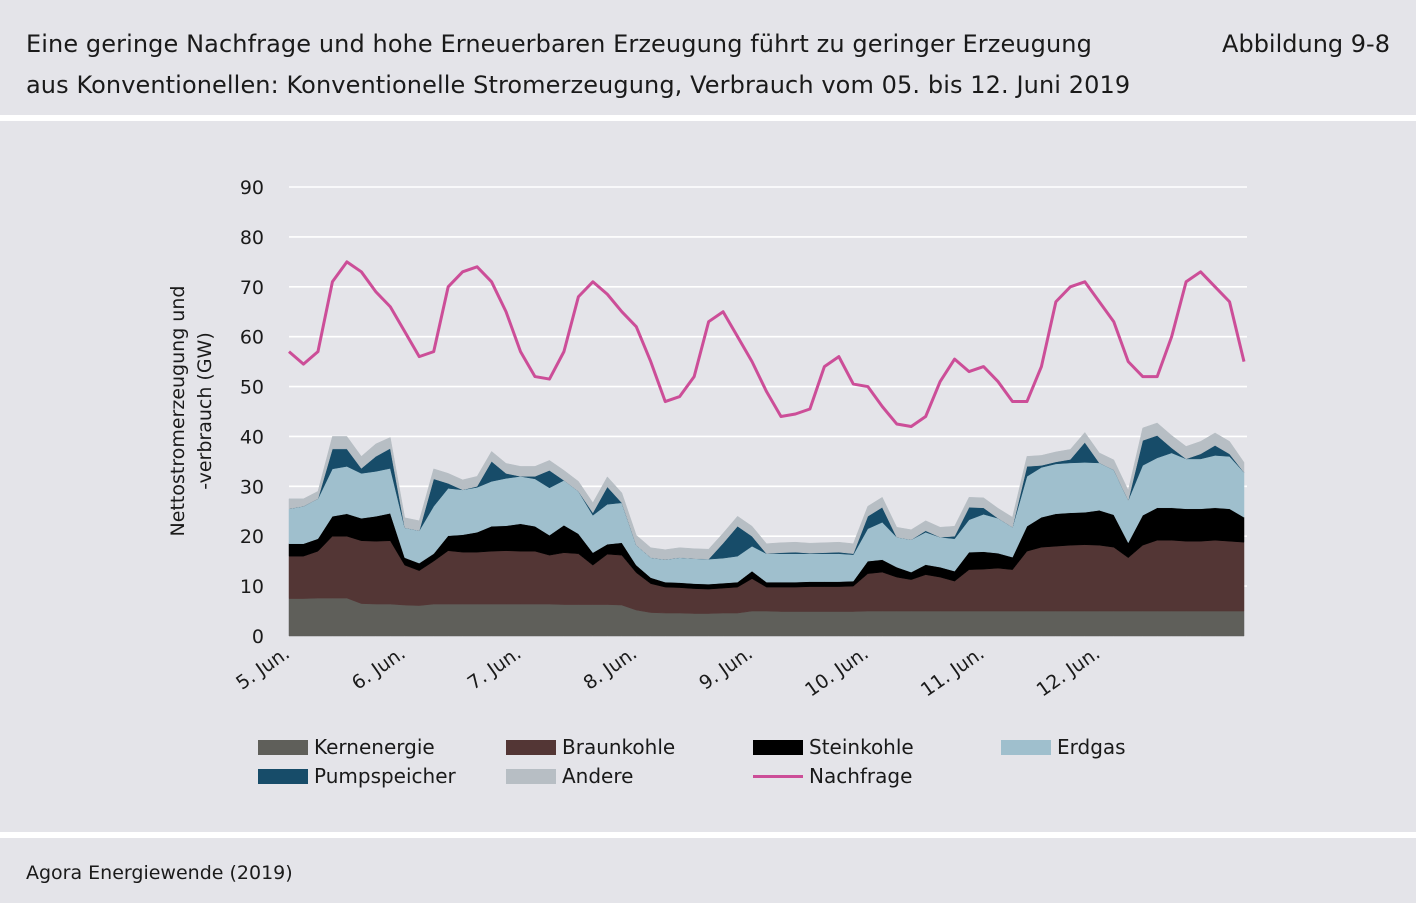 The image size is (1416, 903). I want to click on figure-number: Abbildung 9-8, so click(1306, 44).